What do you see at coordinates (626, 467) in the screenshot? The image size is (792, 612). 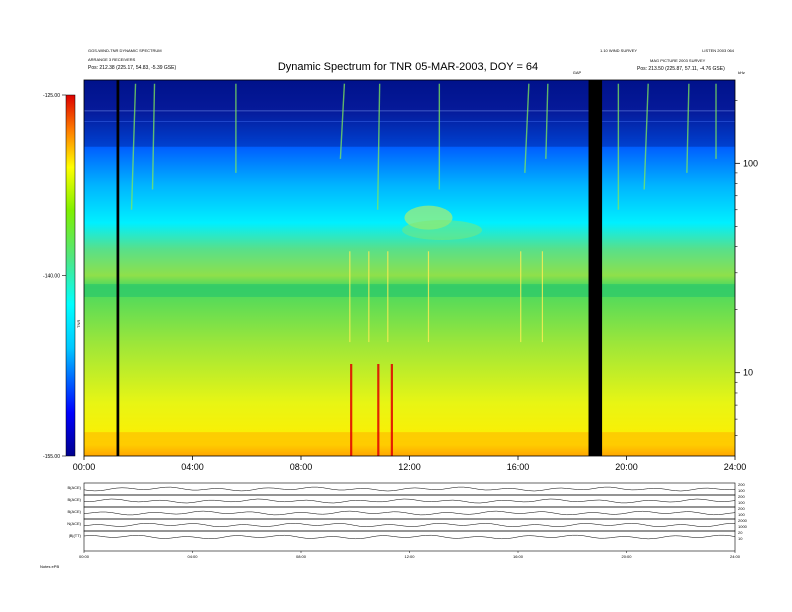 I see `x-tick-label: 20:00` at bounding box center [626, 467].